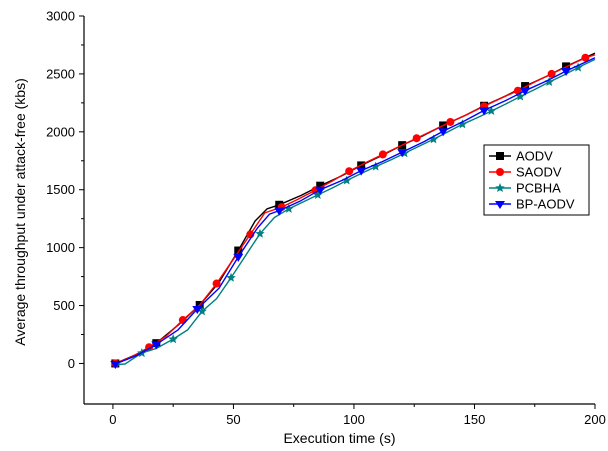 This screenshot has height=451, width=608. What do you see at coordinates (595, 419) in the screenshot?
I see `x-tick-label: 200` at bounding box center [595, 419].